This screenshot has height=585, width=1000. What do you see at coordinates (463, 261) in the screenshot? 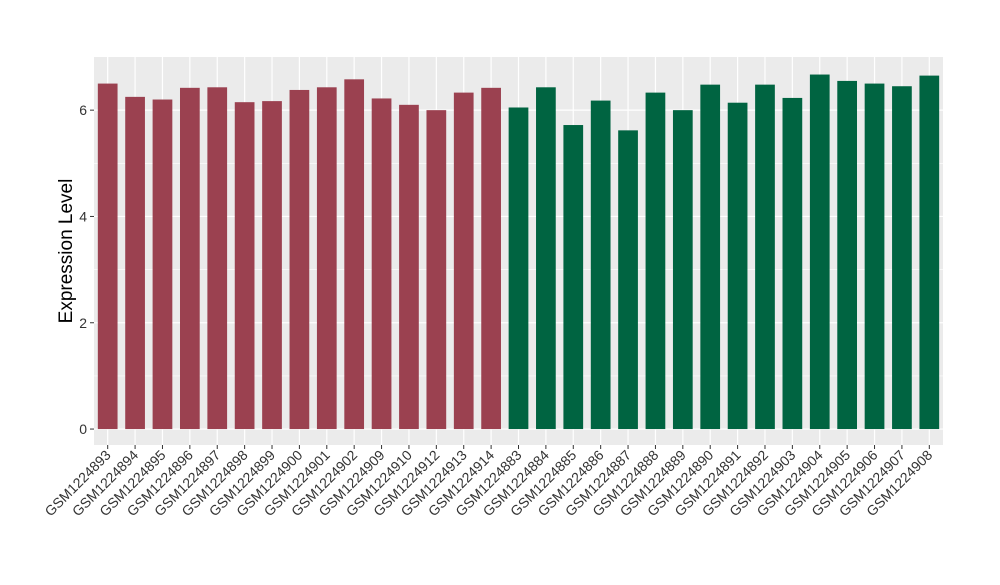
I see `bar-GSM1224913` at bounding box center [463, 261].